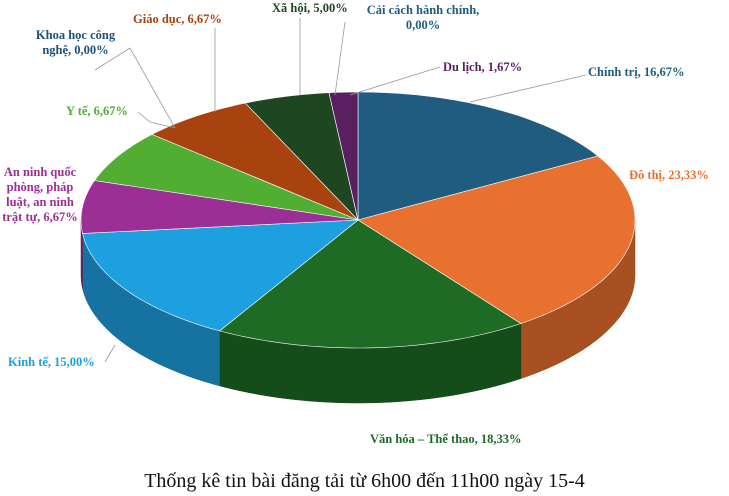  Describe the element at coordinates (483, 67) in the screenshot. I see `data-label: Du lịch, 1,67%` at that location.